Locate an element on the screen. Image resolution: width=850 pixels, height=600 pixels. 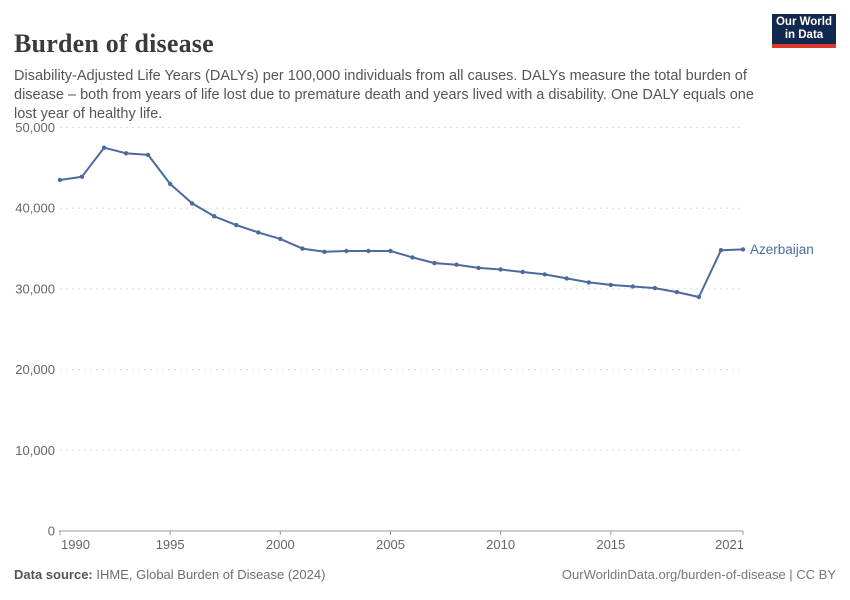
y-axis-tick-label: 10,000 is located at coordinates (35, 450).